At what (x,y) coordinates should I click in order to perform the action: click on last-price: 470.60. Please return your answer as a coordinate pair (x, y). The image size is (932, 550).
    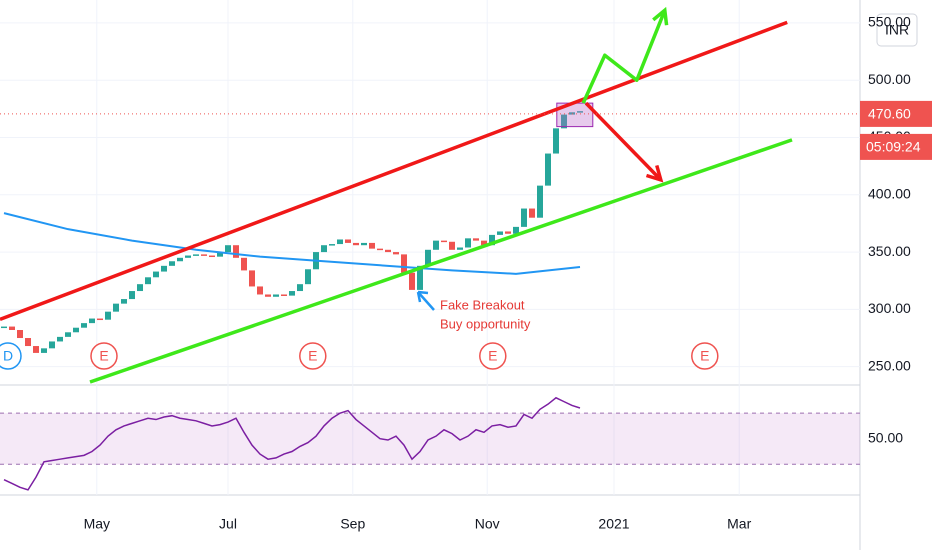
    Looking at the image, I should click on (889, 114).